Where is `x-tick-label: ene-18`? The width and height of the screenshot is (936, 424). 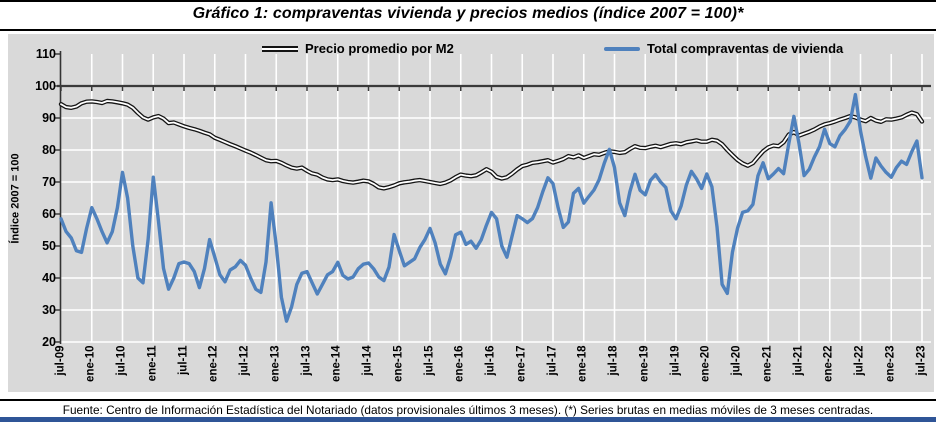 x-tick-label: ene-18 is located at coordinates (582, 363).